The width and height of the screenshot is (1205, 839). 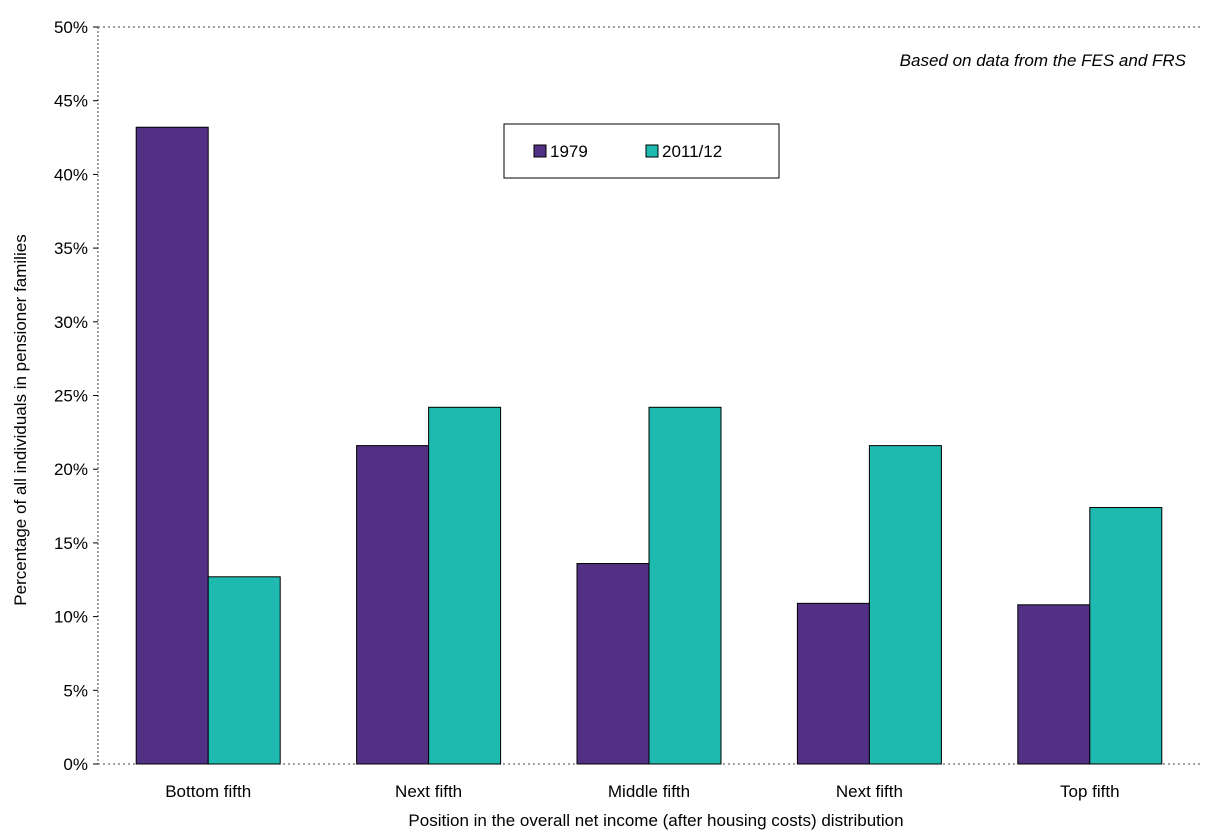 What do you see at coordinates (71, 469) in the screenshot?
I see `y-tick-label: 20%` at bounding box center [71, 469].